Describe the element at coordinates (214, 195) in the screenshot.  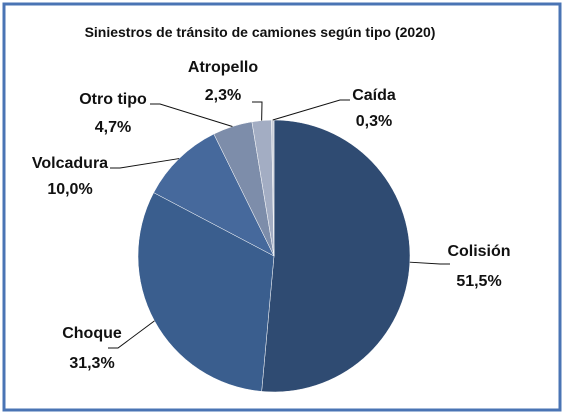
I see `pie-slice` at that location.